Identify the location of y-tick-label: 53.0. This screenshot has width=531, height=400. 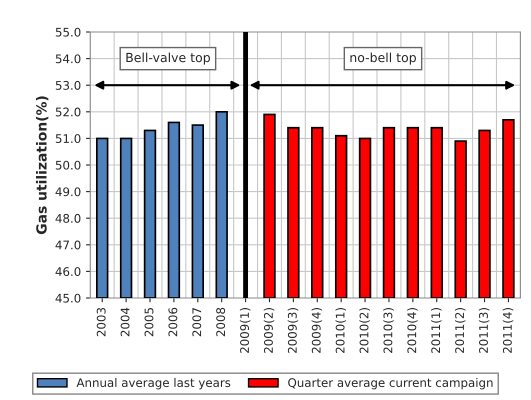
(68, 85).